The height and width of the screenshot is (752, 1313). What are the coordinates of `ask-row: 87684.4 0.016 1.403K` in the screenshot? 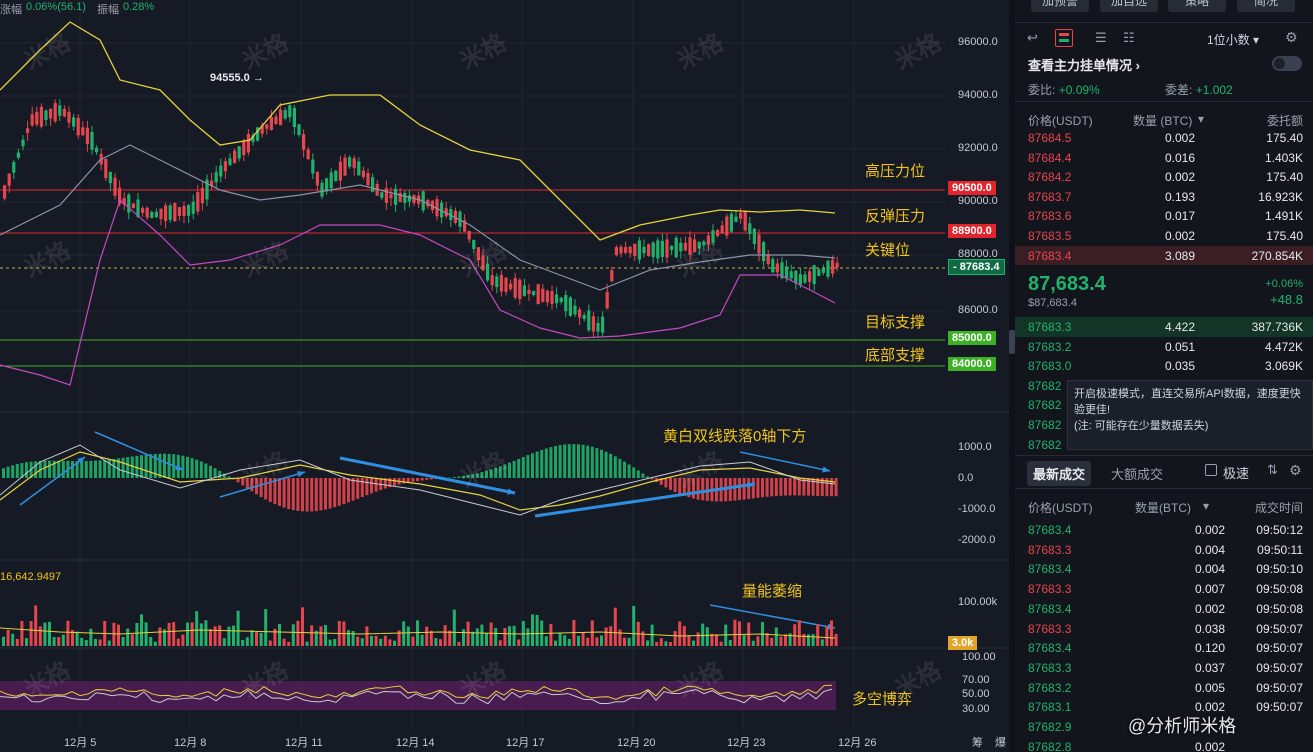 It's located at (1164, 158).